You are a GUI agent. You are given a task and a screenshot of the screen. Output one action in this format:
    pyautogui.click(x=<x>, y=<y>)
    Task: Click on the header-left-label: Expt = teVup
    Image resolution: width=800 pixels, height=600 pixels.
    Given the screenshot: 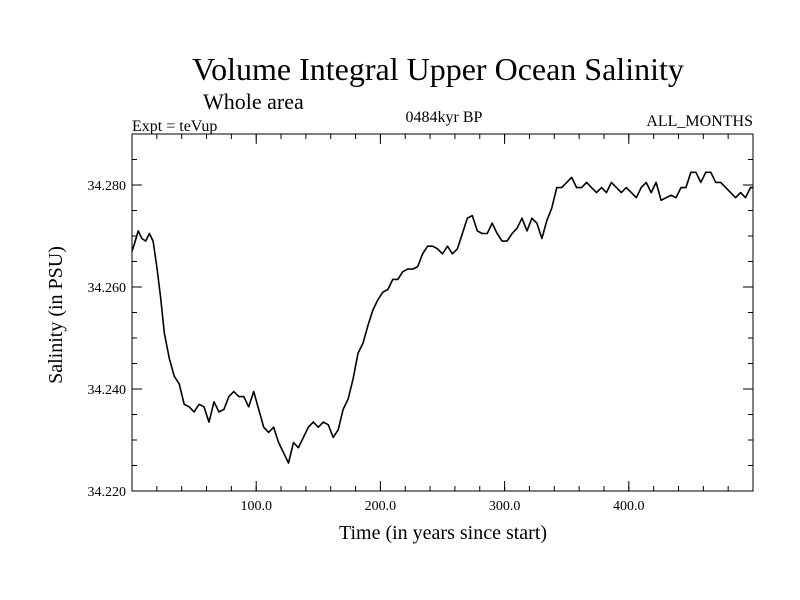 What is the action you would take?
    pyautogui.click(x=174, y=126)
    